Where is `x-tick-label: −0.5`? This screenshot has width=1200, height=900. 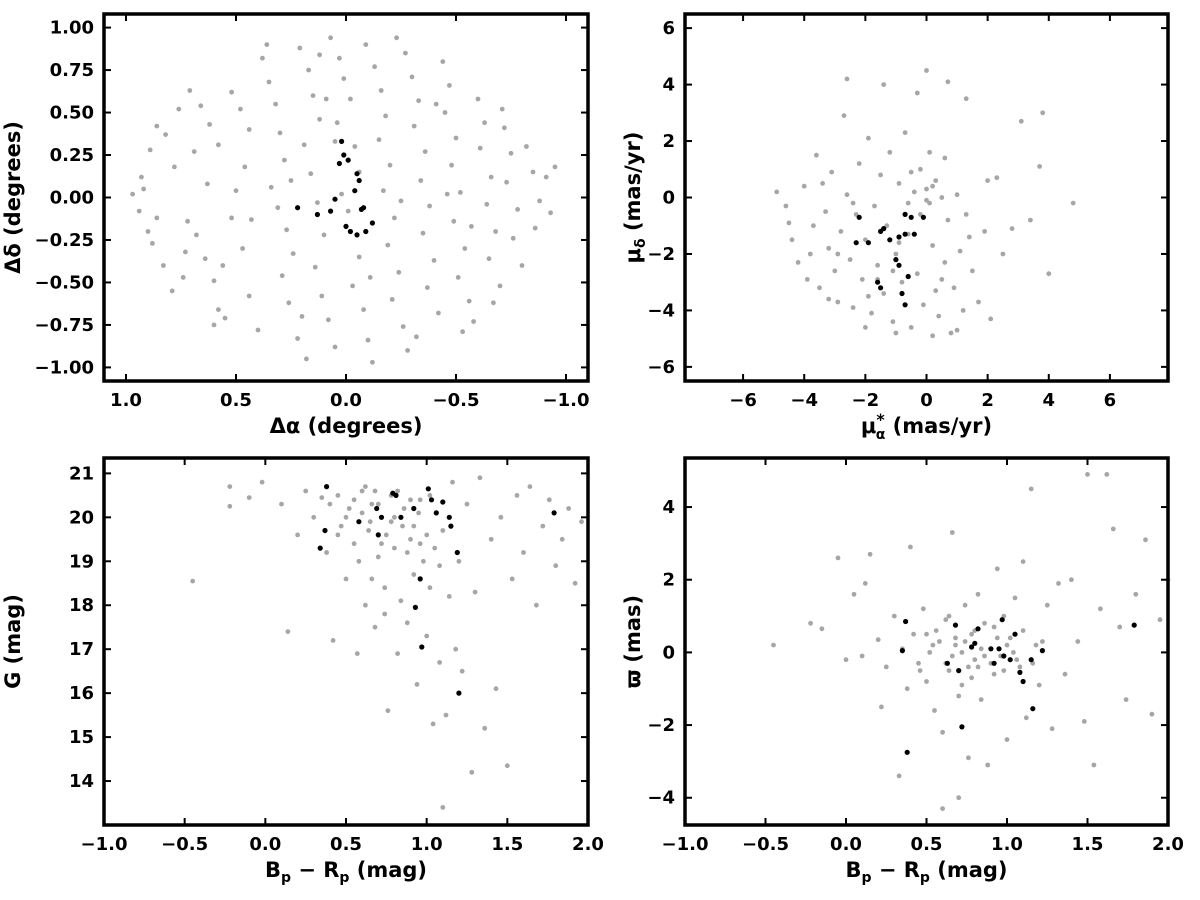
x-tick-label: −0.5 is located at coordinates (184, 844).